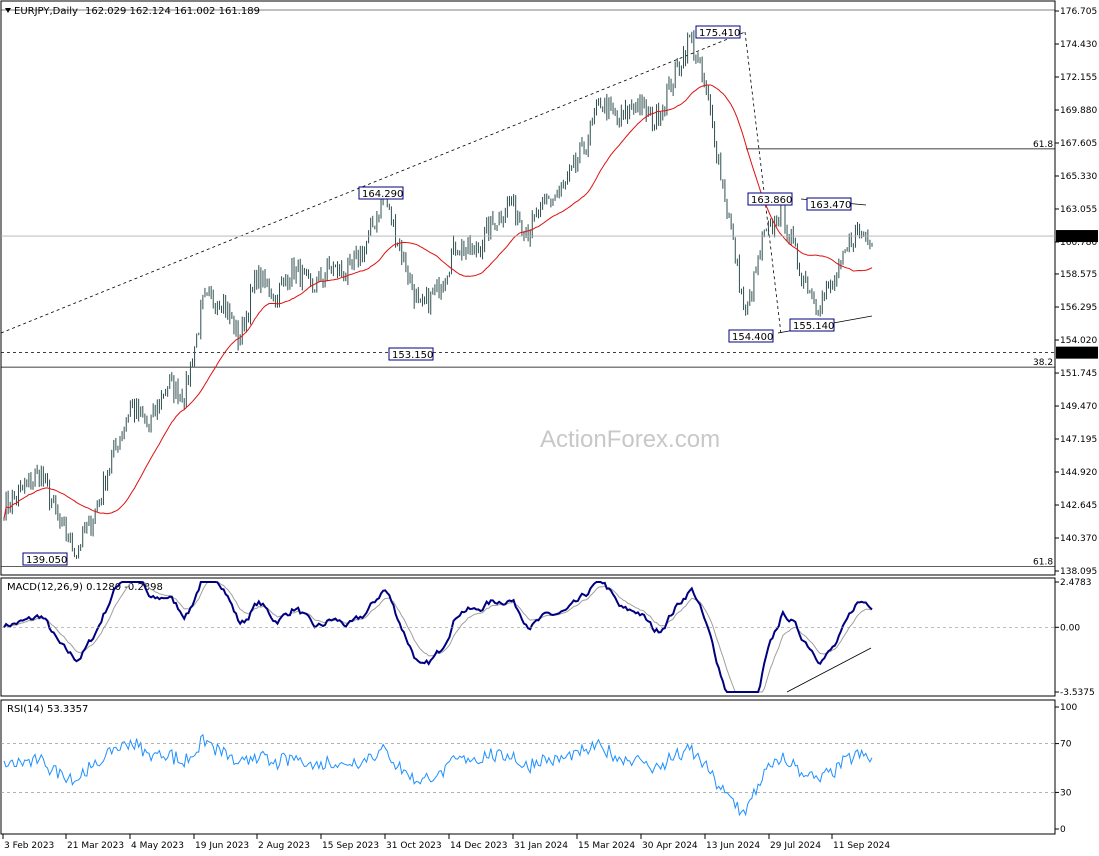 The image size is (1099, 856). Describe the element at coordinates (46, 11) in the screenshot. I see `symbol-label: EURJPY,Daily` at that location.